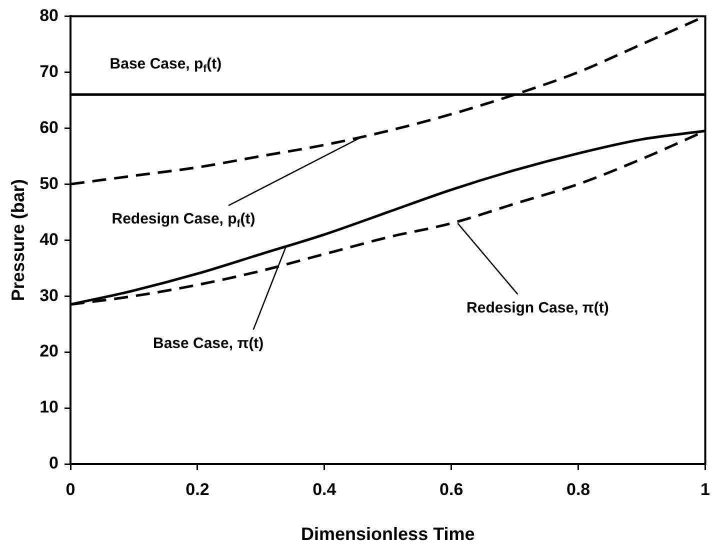 The height and width of the screenshot is (560, 720). Describe the element at coordinates (388, 534) in the screenshot. I see `x-axis-title: Dimensionless Time` at that location.